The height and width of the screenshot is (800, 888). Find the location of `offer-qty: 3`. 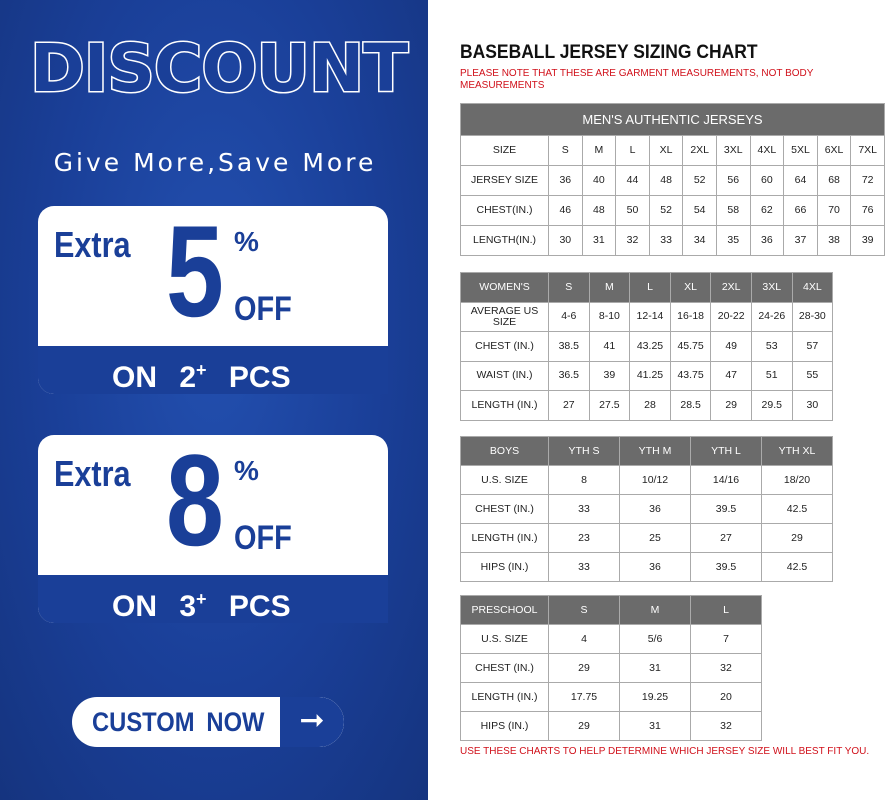

offer-qty: 3 is located at coordinates (188, 606).